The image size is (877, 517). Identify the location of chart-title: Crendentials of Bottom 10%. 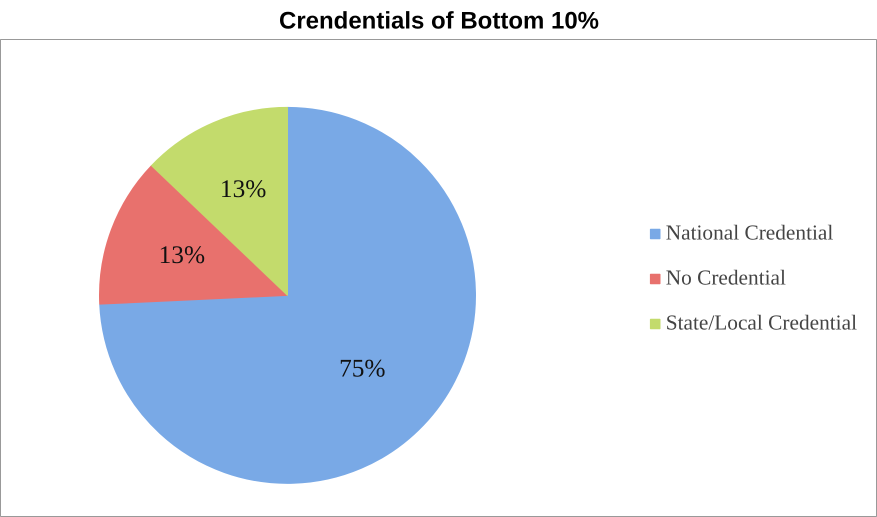
(439, 21).